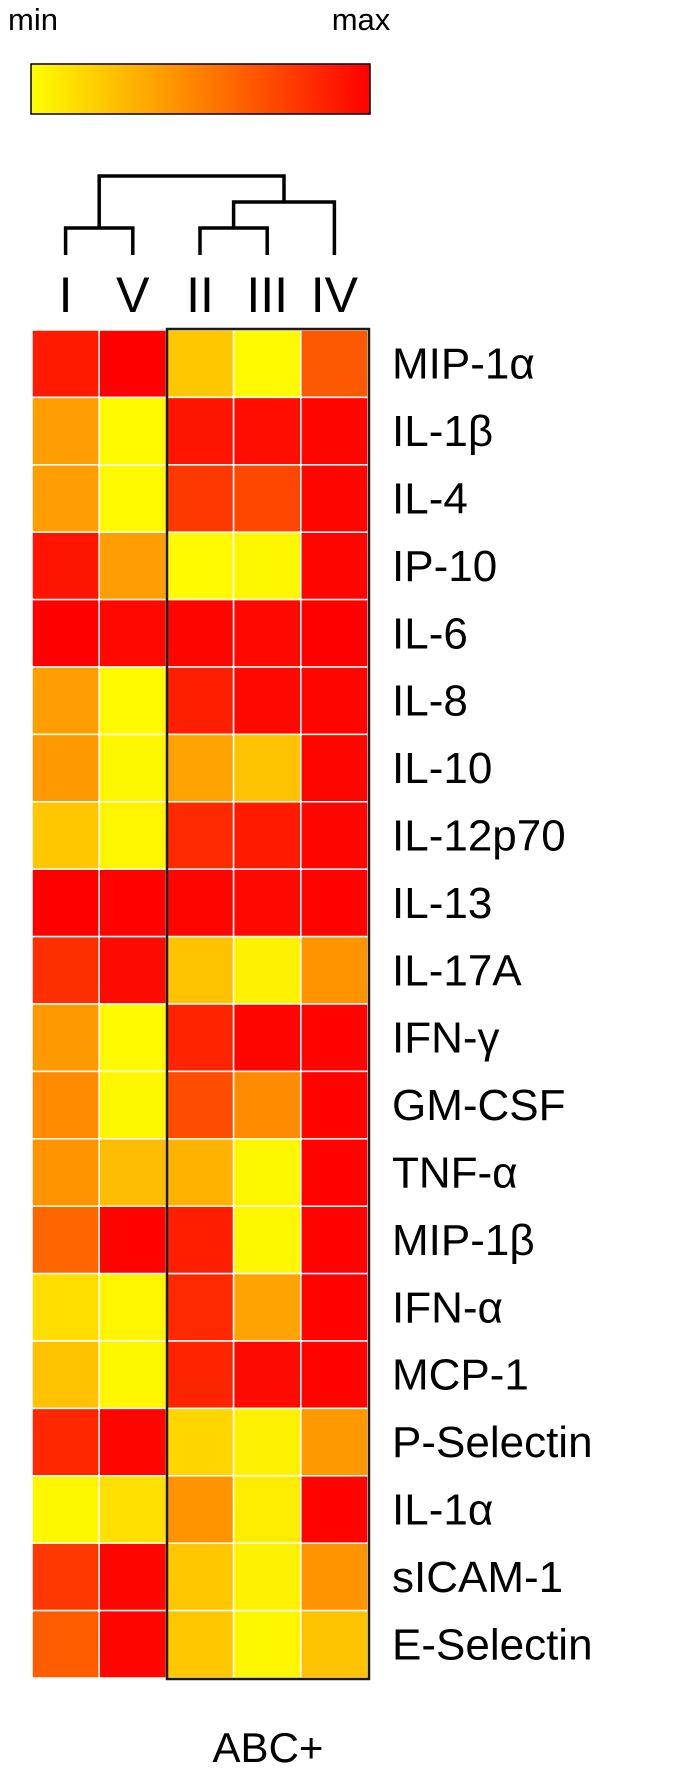  What do you see at coordinates (334, 701) in the screenshot?
I see `heatmap-cell-il-8-iv` at bounding box center [334, 701].